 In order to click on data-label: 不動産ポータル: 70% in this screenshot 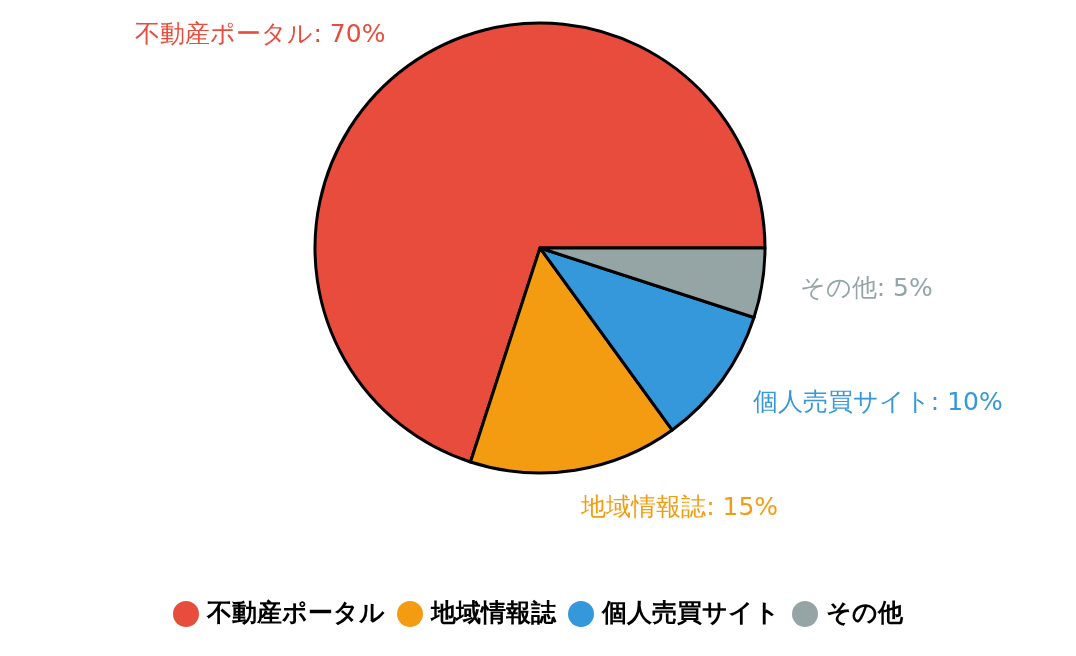, I will do `click(260, 34)`.